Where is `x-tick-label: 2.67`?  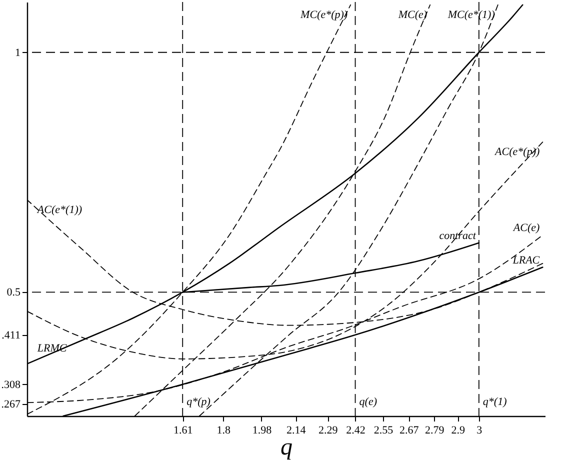
x-tick-label: 2.67 is located at coordinates (409, 430).